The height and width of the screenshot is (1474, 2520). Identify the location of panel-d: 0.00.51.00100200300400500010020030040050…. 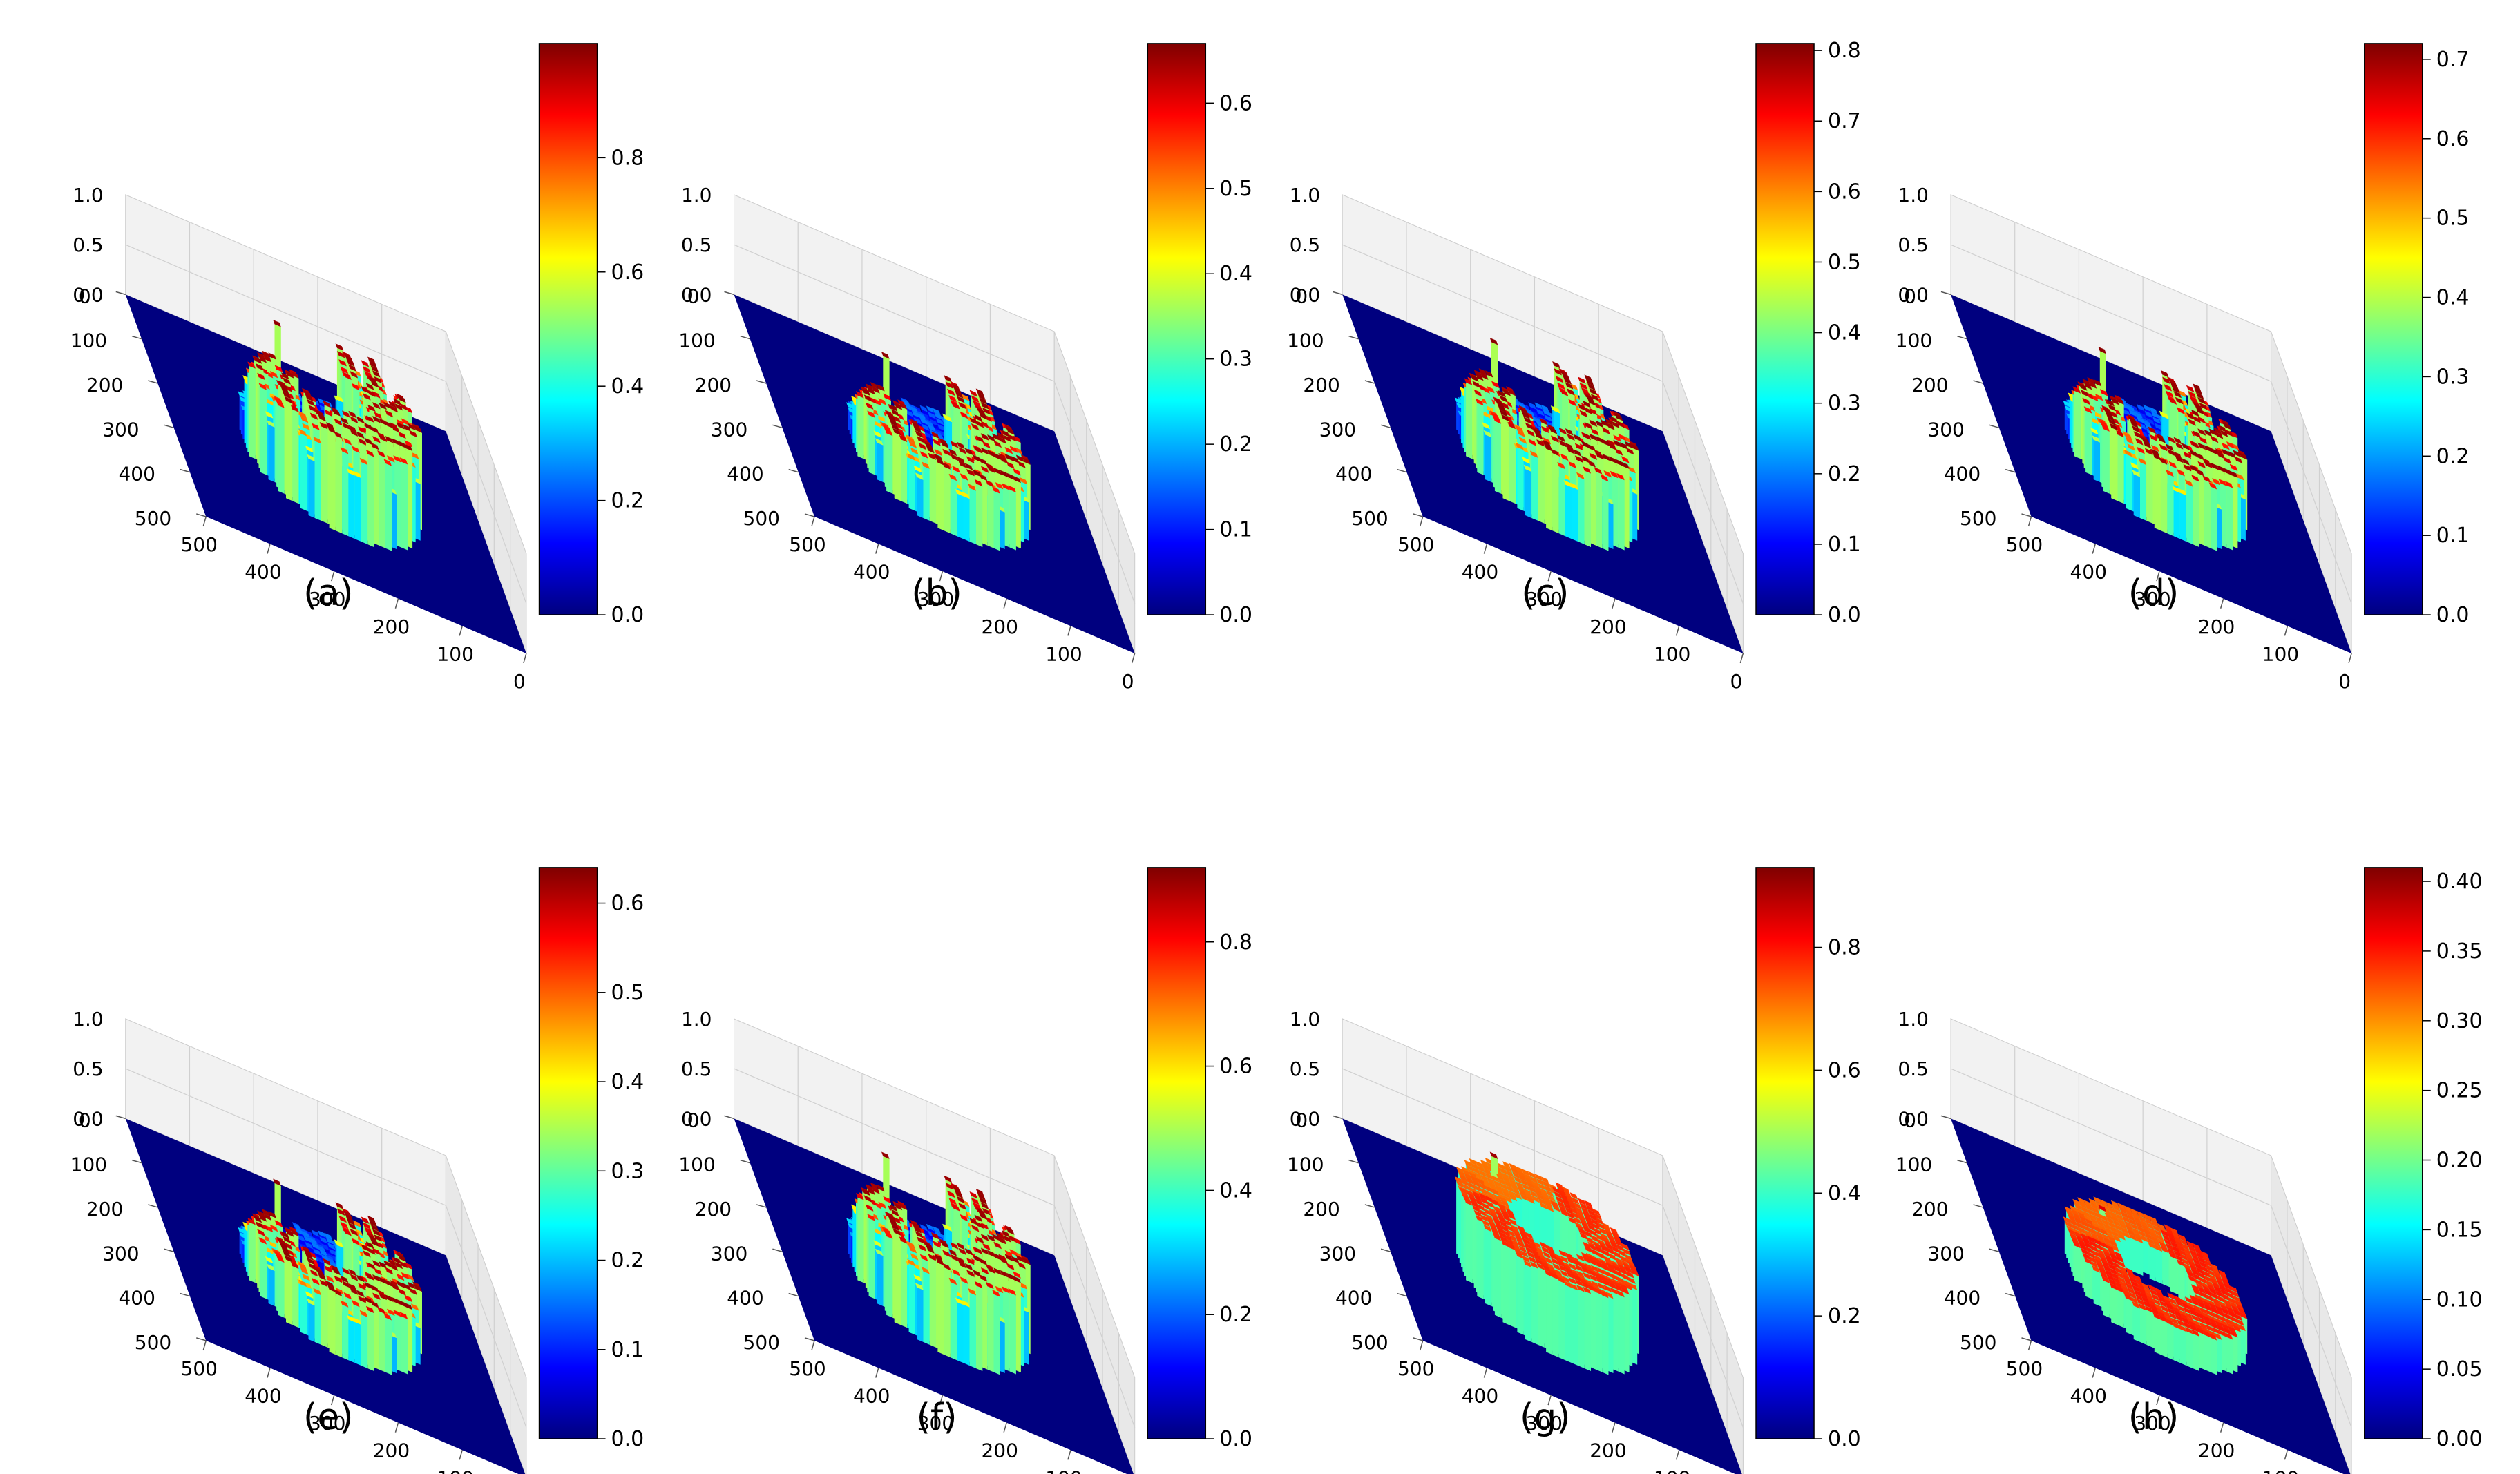
(2183, 368).